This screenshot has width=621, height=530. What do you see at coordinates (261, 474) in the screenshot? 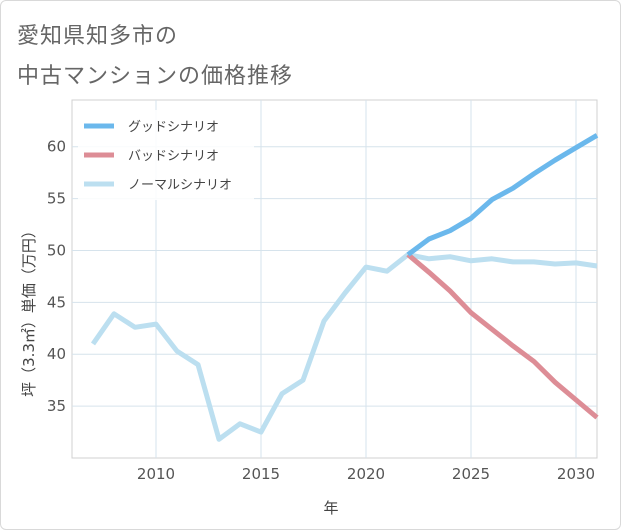
I see `x-tick-label: 2015` at bounding box center [261, 474].